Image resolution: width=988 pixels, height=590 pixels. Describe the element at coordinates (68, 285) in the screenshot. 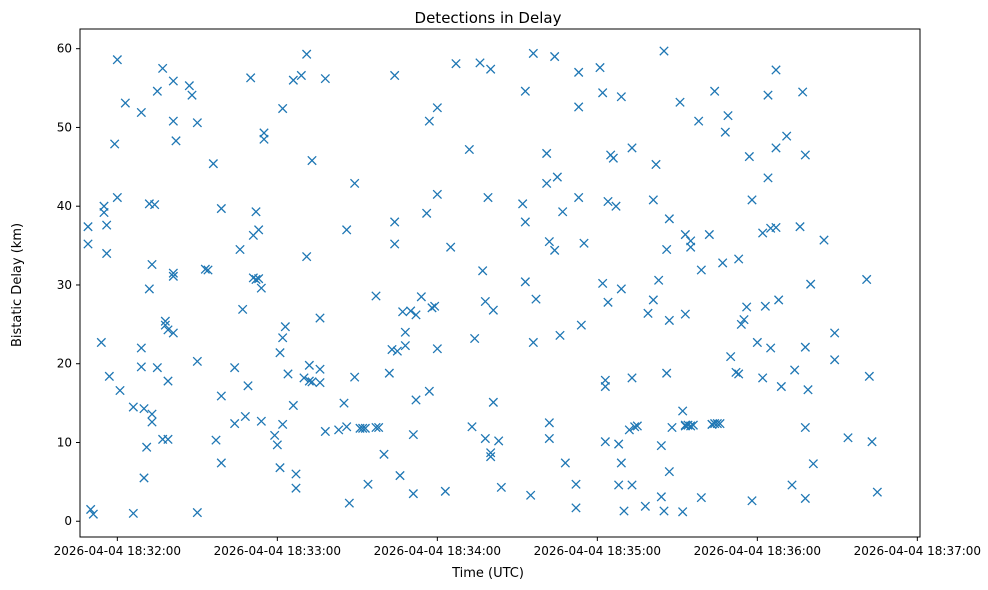

I see `y-axis: 0 10 20 30 40 50 60` at that location.